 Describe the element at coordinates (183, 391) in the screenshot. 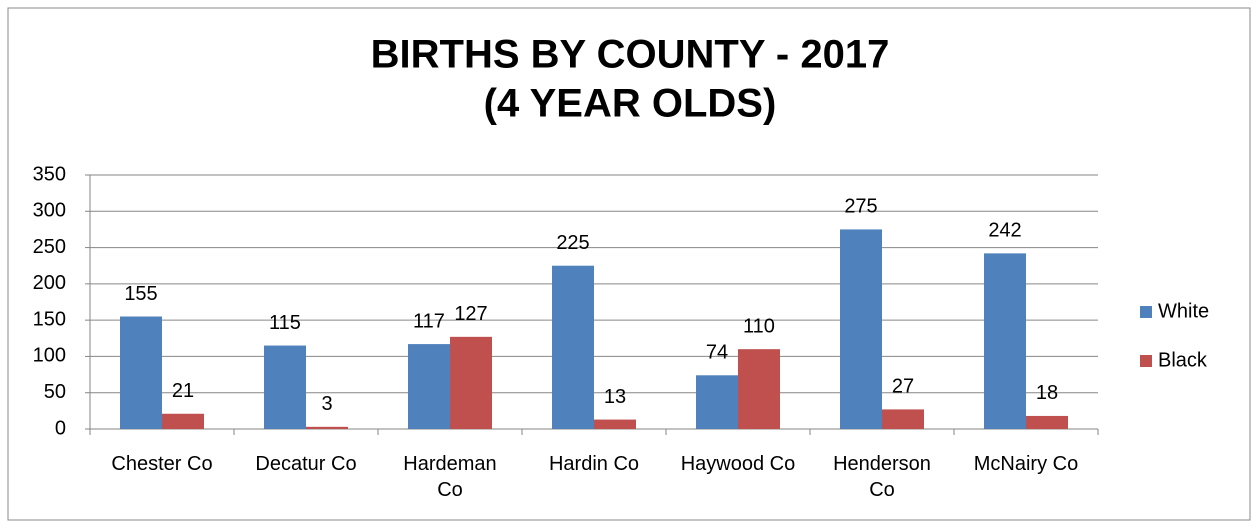

I see `data-label: 21` at that location.